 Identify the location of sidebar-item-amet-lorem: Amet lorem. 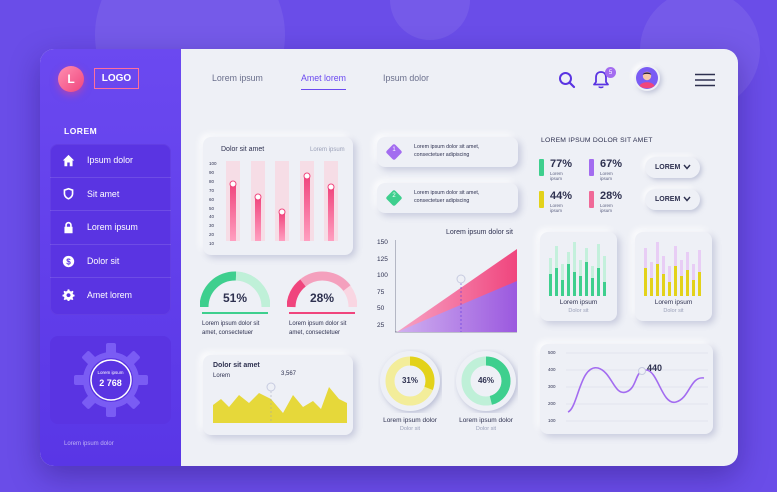
(110, 295).